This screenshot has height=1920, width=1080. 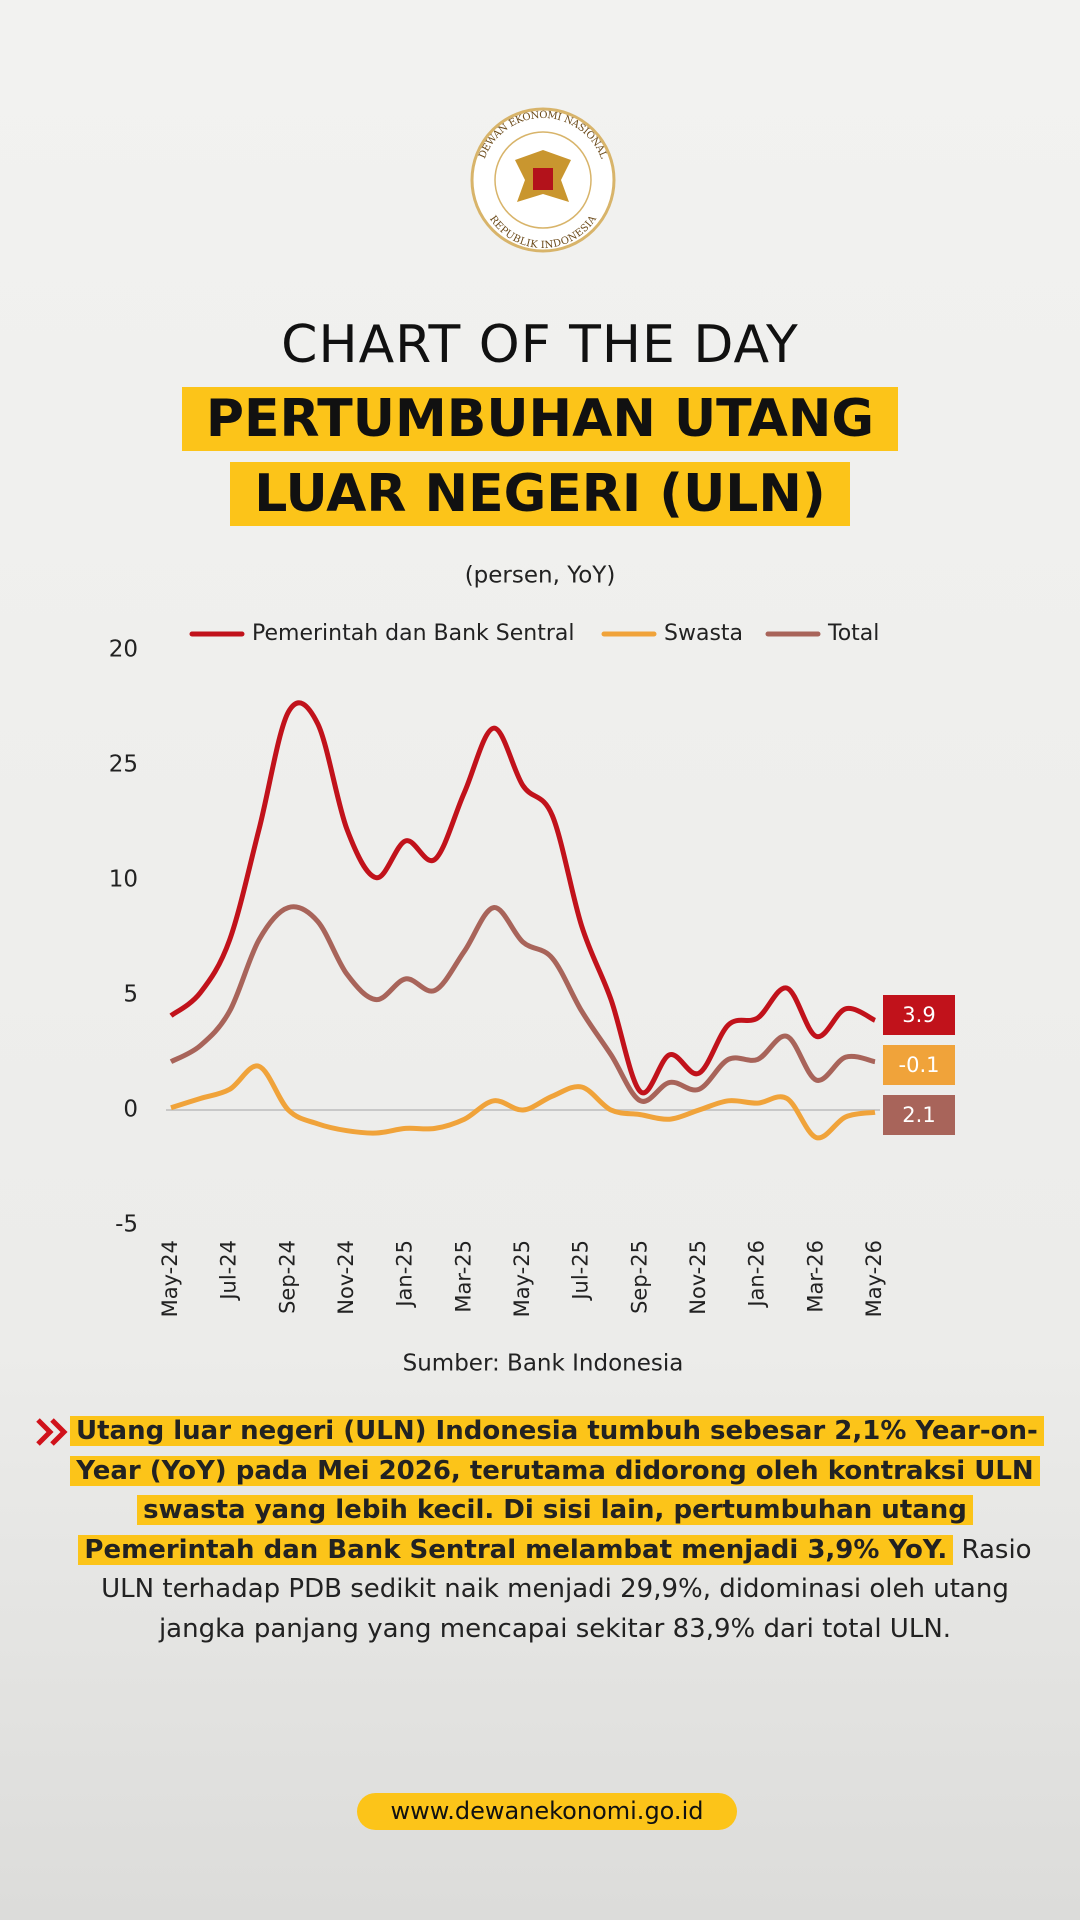 I want to click on y-tick-label: 25, so click(x=123, y=765).